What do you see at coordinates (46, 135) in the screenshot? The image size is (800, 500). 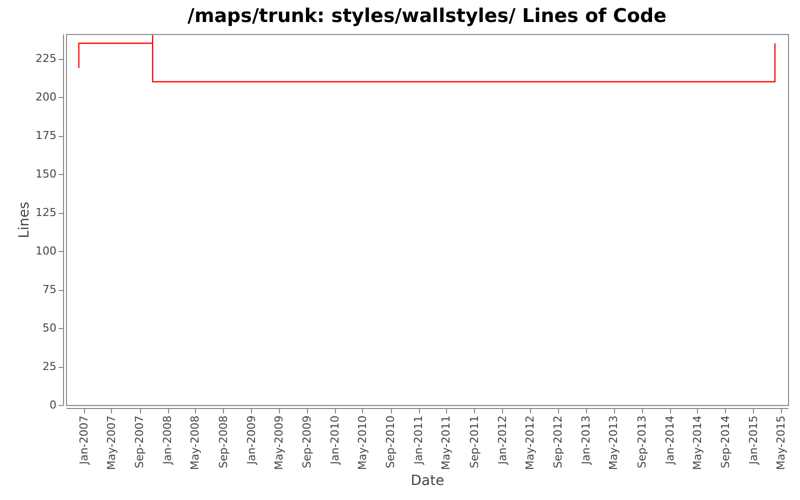 I see `y-tick-label: 175` at bounding box center [46, 135].